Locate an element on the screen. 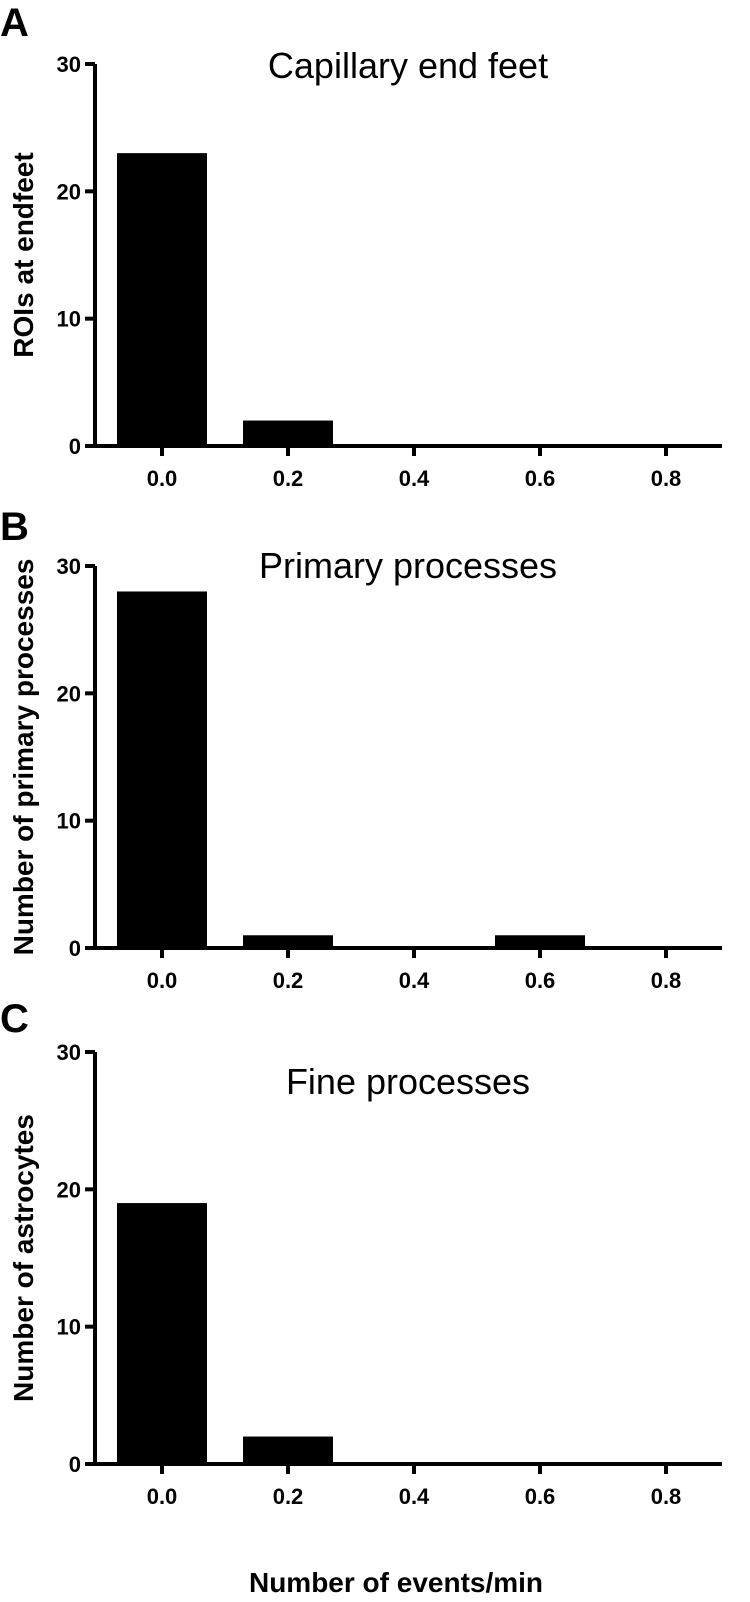  panel-a-title: Capillary end feet is located at coordinates (408, 65).